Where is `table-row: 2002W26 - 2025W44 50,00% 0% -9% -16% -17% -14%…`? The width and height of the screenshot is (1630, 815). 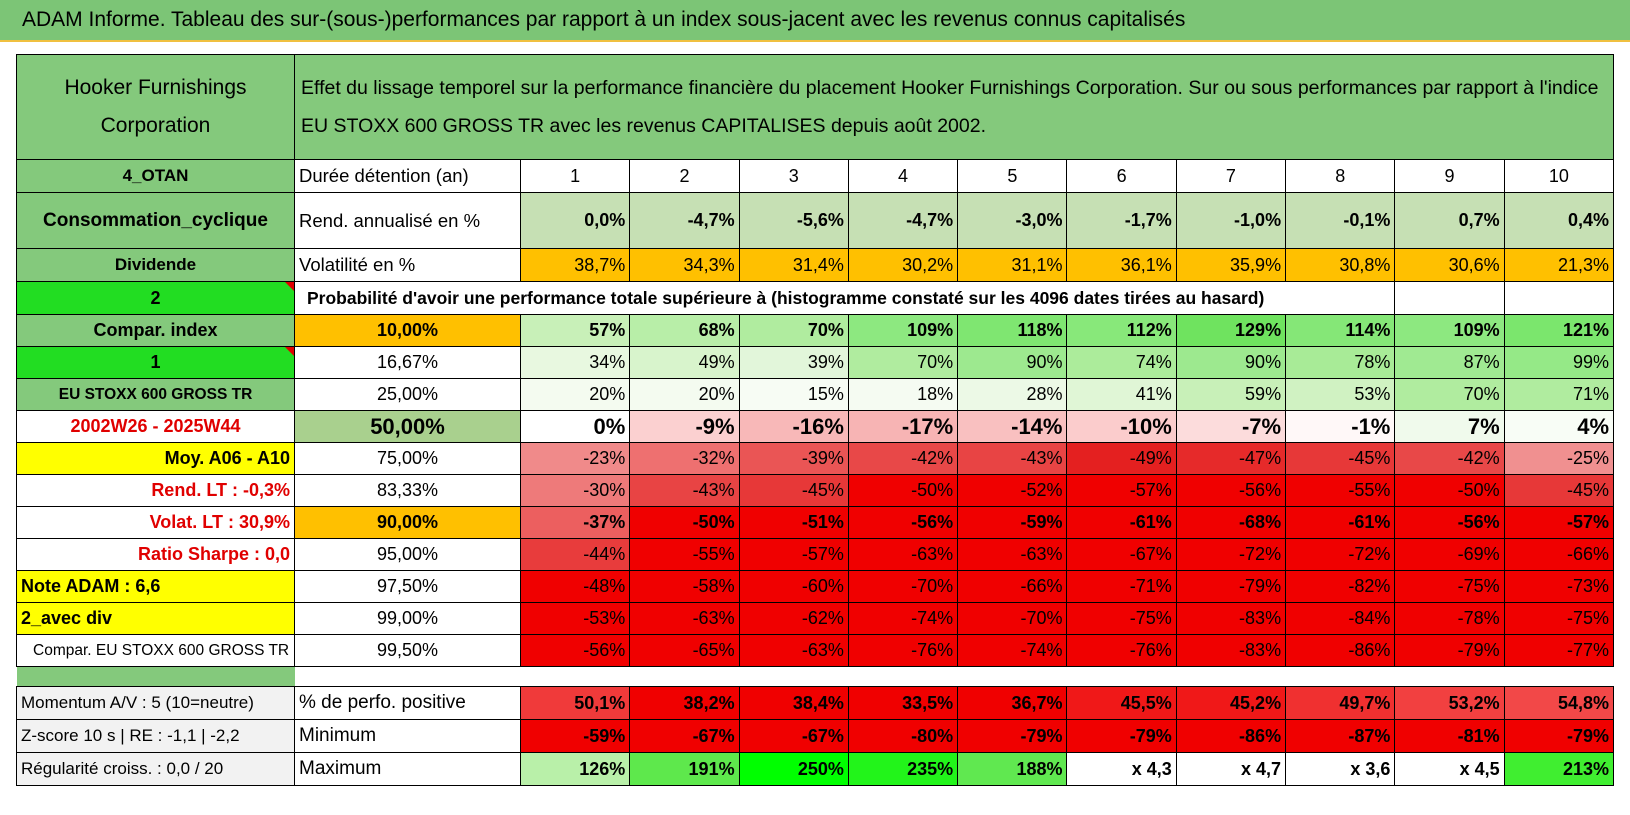 table-row: 2002W26 - 2025W44 50,00% 0% -9% -16% -17% -14%… is located at coordinates (815, 426).